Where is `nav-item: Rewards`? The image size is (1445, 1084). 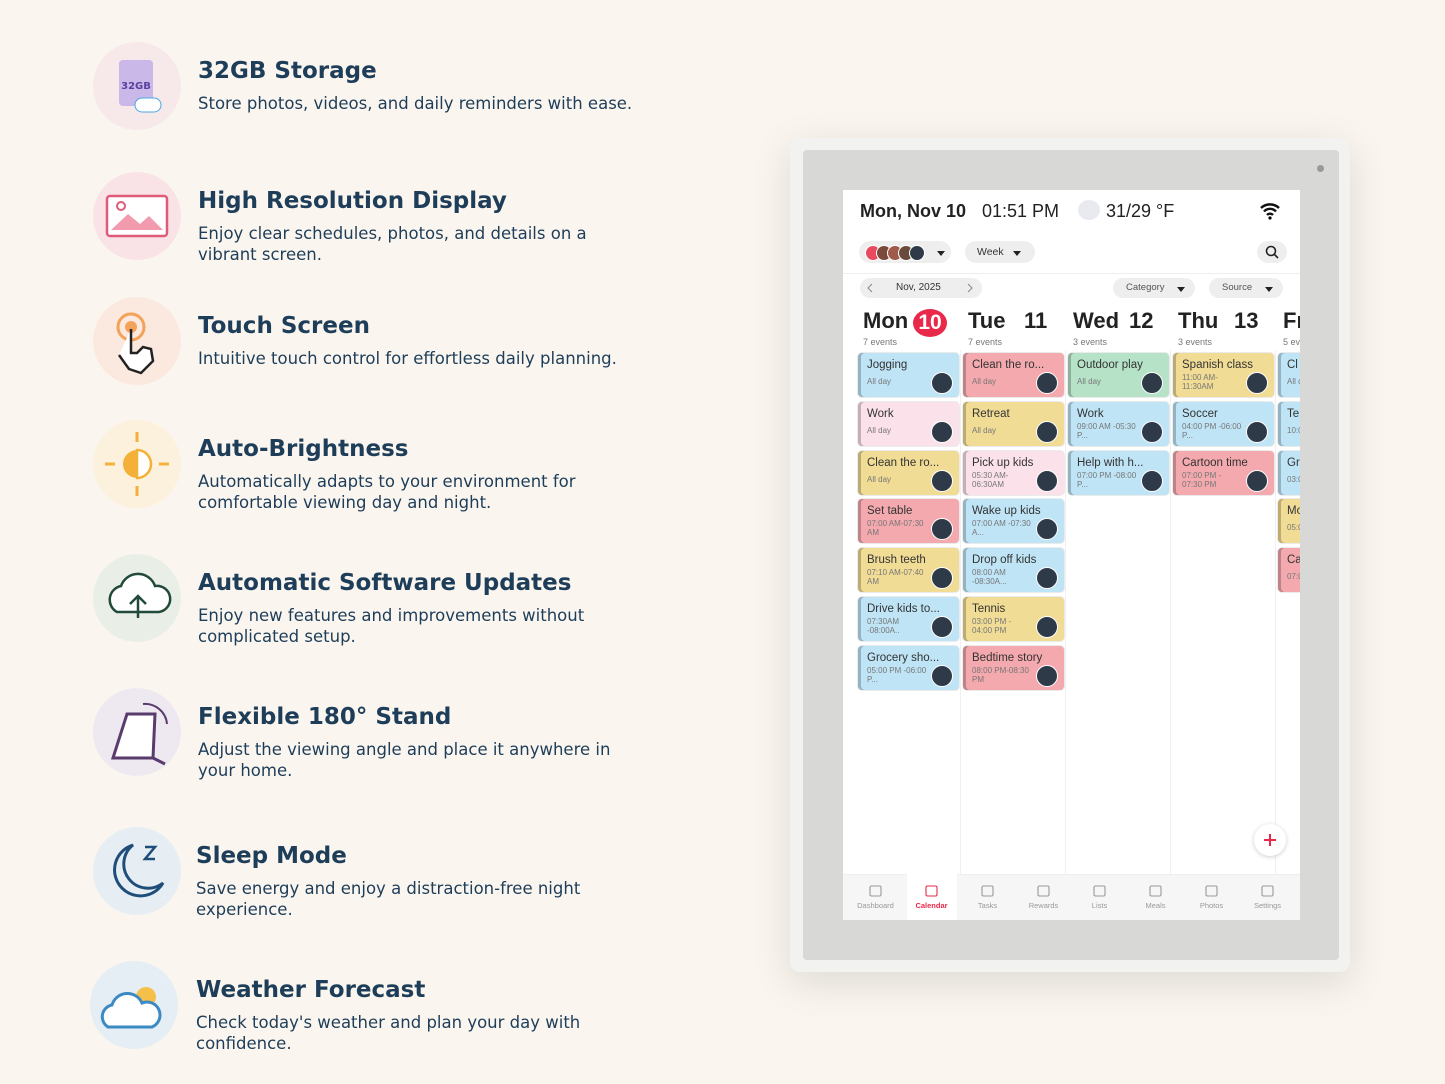 nav-item: Rewards is located at coordinates (1043, 905).